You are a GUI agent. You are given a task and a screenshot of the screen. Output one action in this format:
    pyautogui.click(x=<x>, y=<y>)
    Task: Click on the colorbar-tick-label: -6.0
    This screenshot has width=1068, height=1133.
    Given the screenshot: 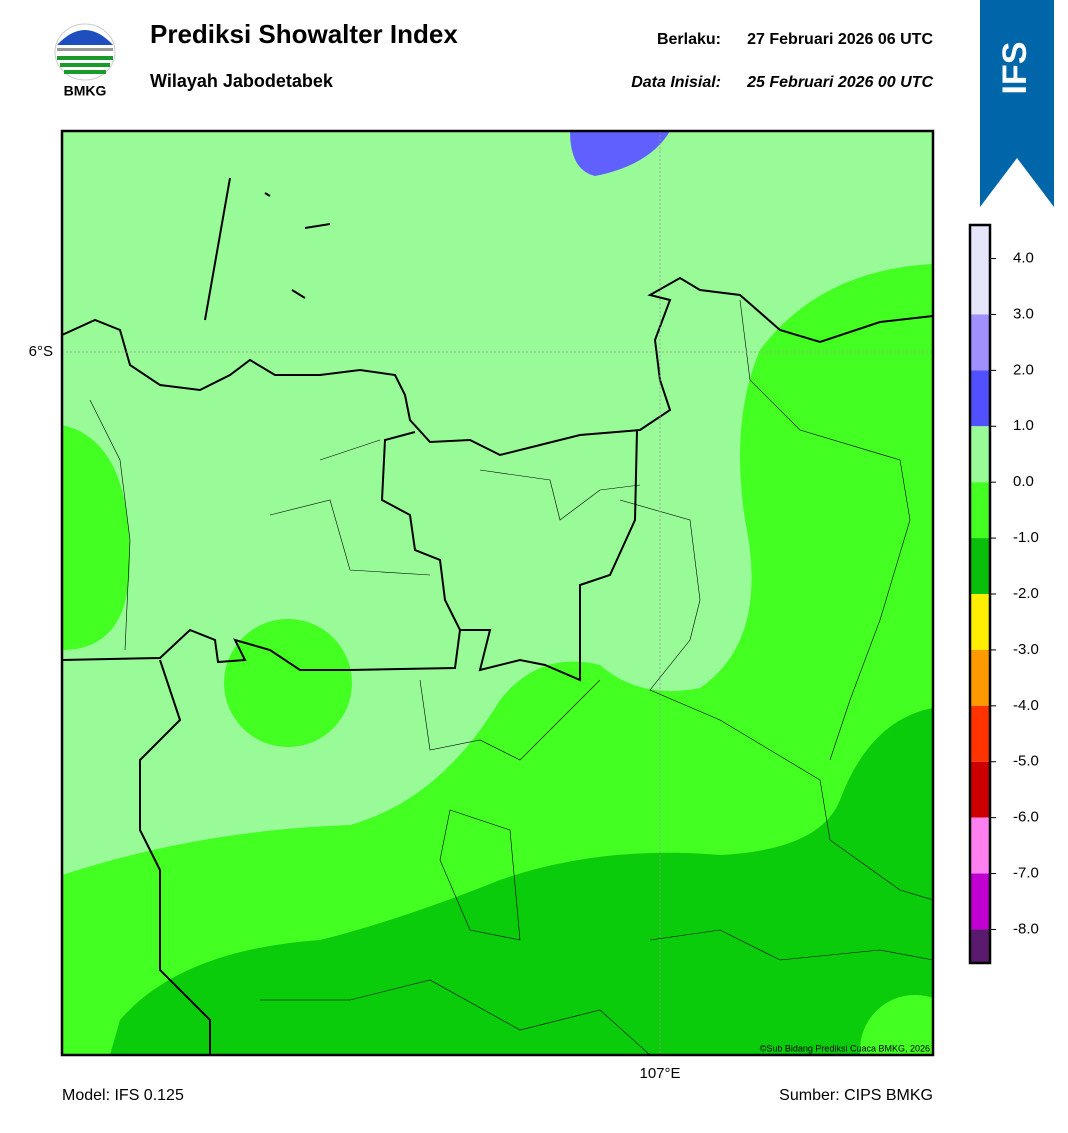 What is the action you would take?
    pyautogui.click(x=1026, y=817)
    